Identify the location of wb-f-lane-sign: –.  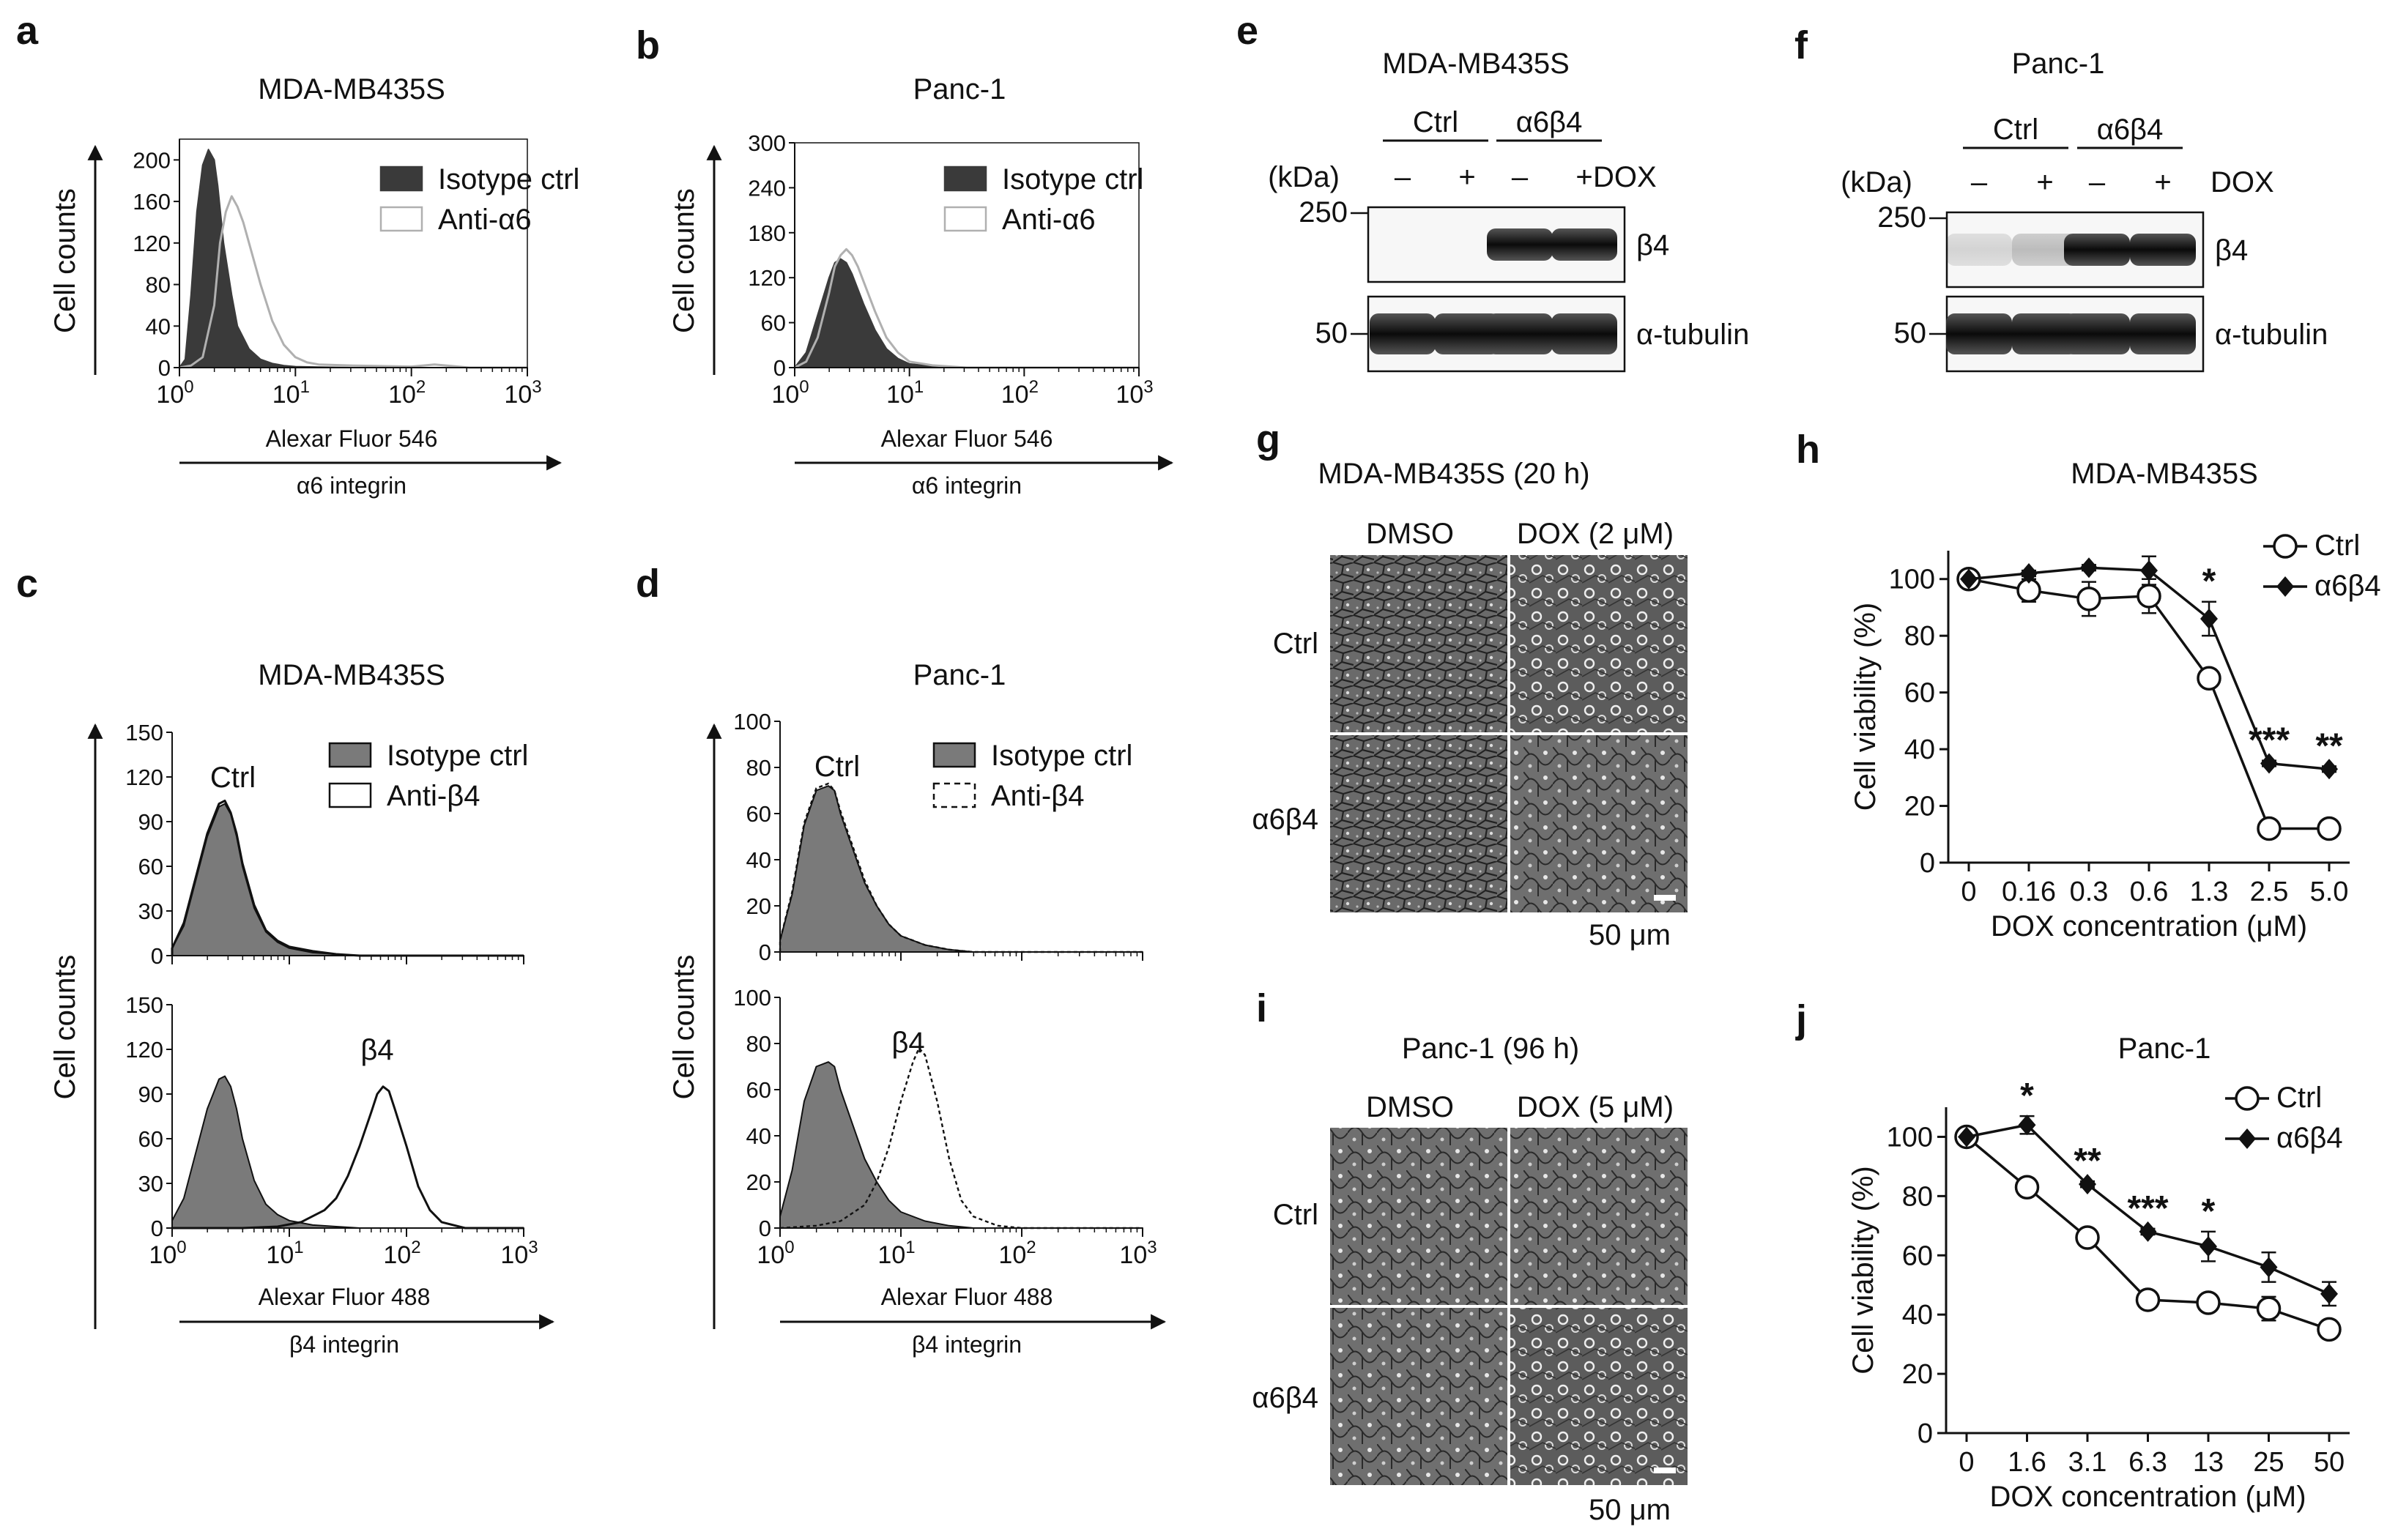
(2097, 182).